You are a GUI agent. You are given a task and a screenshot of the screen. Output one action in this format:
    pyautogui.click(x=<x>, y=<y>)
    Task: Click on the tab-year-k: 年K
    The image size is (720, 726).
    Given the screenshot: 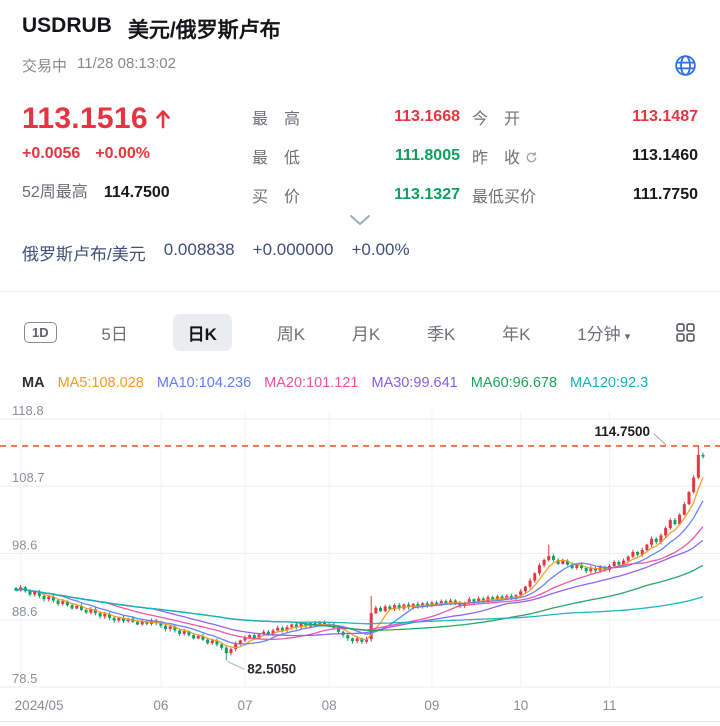 What is the action you would take?
    pyautogui.click(x=516, y=334)
    